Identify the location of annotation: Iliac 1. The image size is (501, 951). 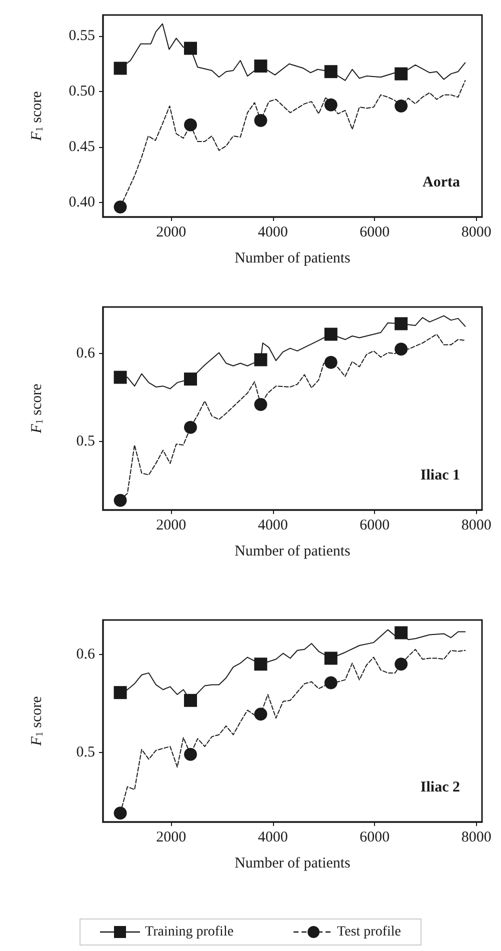
(440, 476).